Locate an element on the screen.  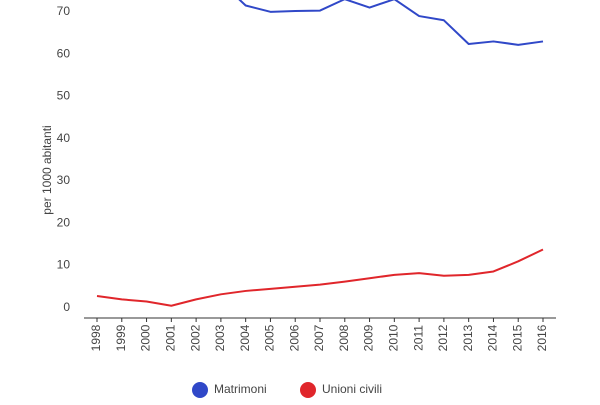
y-tick-label: 10 is located at coordinates (64, 265).